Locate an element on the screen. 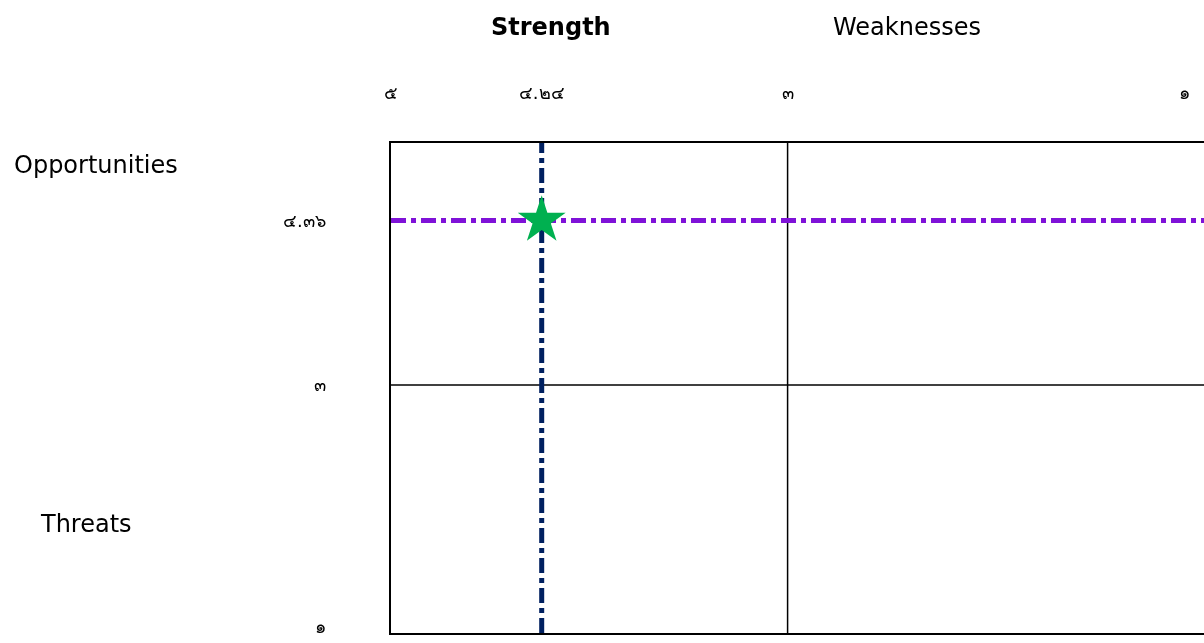  y-tick-label: ๔.๓๖ is located at coordinates (304, 220).